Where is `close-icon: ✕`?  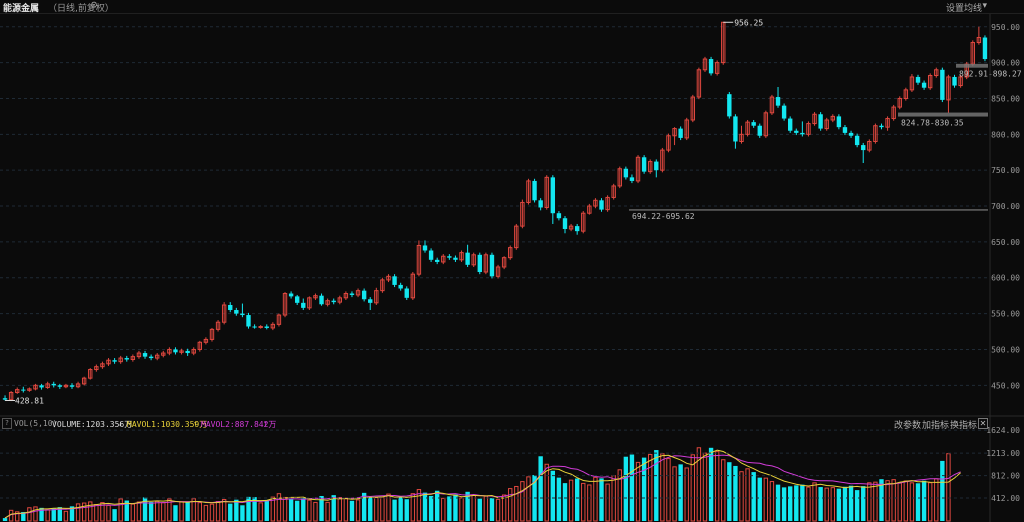
close-icon: ✕ is located at coordinates (983, 423).